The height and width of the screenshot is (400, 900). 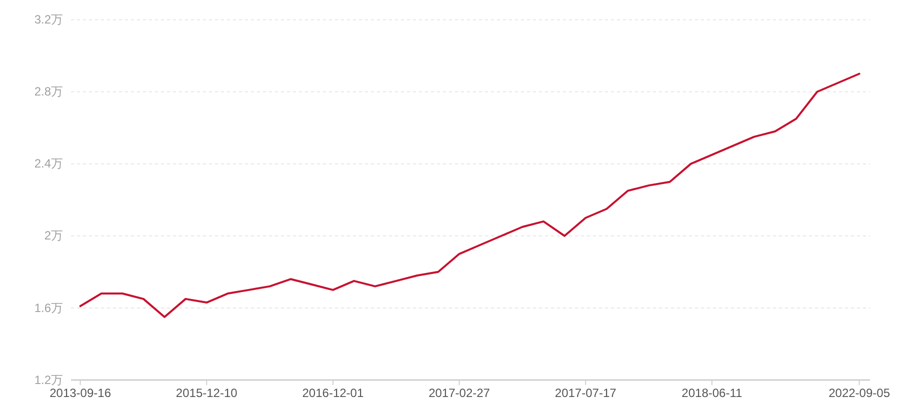 I want to click on x-tick-label: 2018-06-11, so click(x=712, y=393).